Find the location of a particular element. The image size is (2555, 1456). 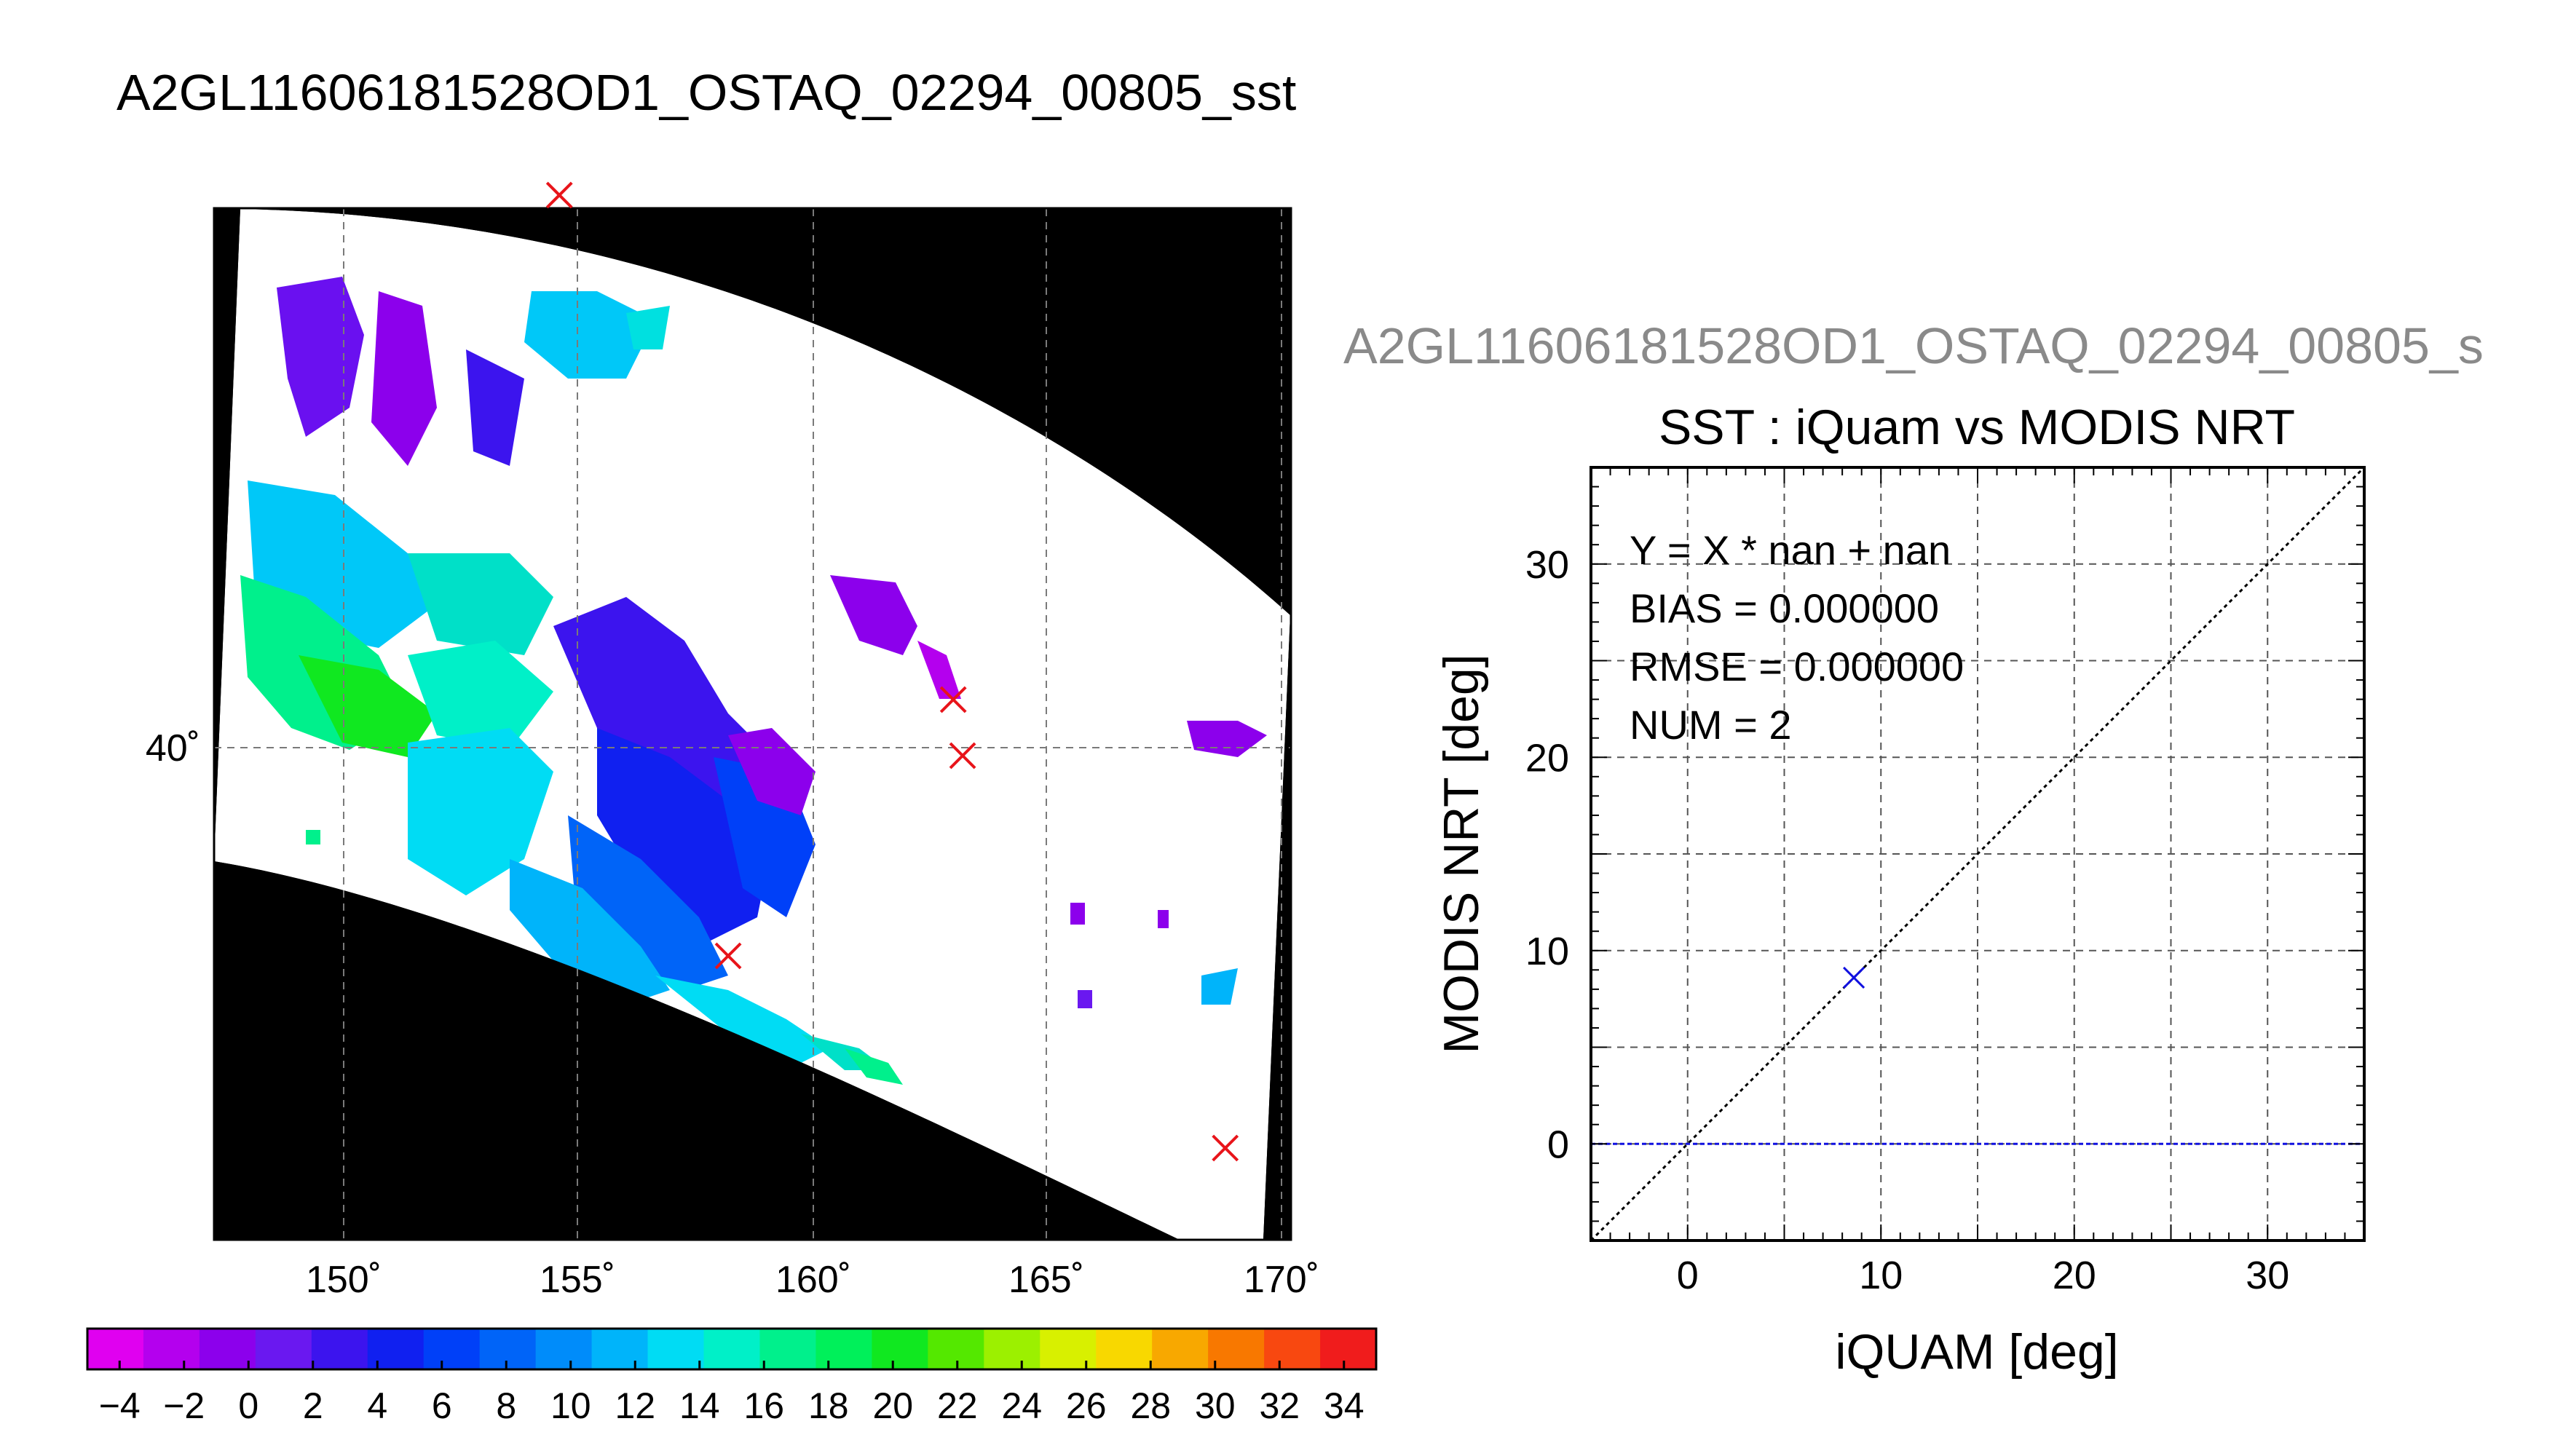

lon-tick: 170˚ is located at coordinates (1281, 1280).